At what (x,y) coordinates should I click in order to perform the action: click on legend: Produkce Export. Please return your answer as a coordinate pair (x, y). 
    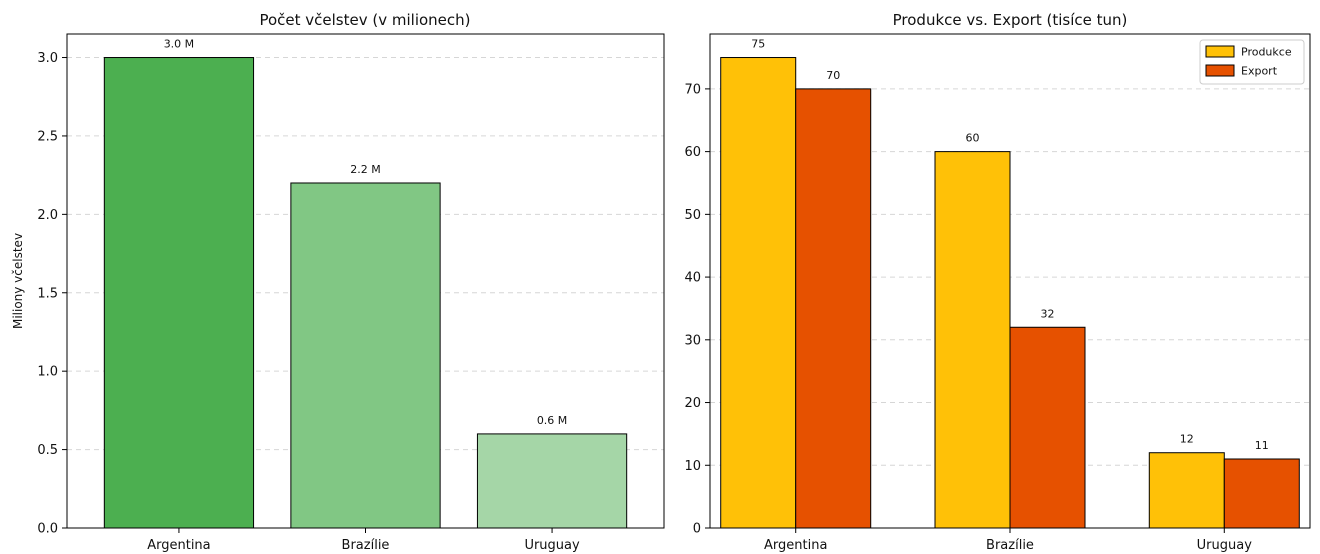
    Looking at the image, I should click on (1252, 62).